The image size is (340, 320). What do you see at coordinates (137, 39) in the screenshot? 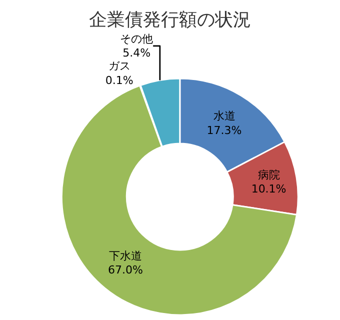
I see `slice-label: その他` at bounding box center [137, 39].